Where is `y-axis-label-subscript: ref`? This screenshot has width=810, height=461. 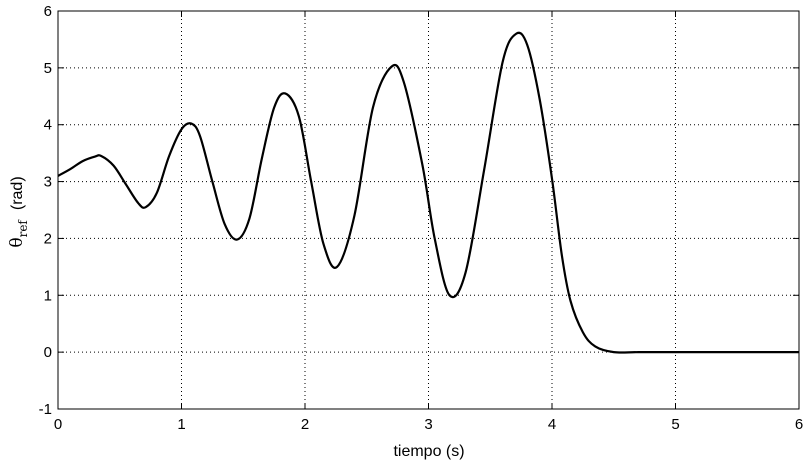
y-axis-label-subscript: ref is located at coordinates (23, 228).